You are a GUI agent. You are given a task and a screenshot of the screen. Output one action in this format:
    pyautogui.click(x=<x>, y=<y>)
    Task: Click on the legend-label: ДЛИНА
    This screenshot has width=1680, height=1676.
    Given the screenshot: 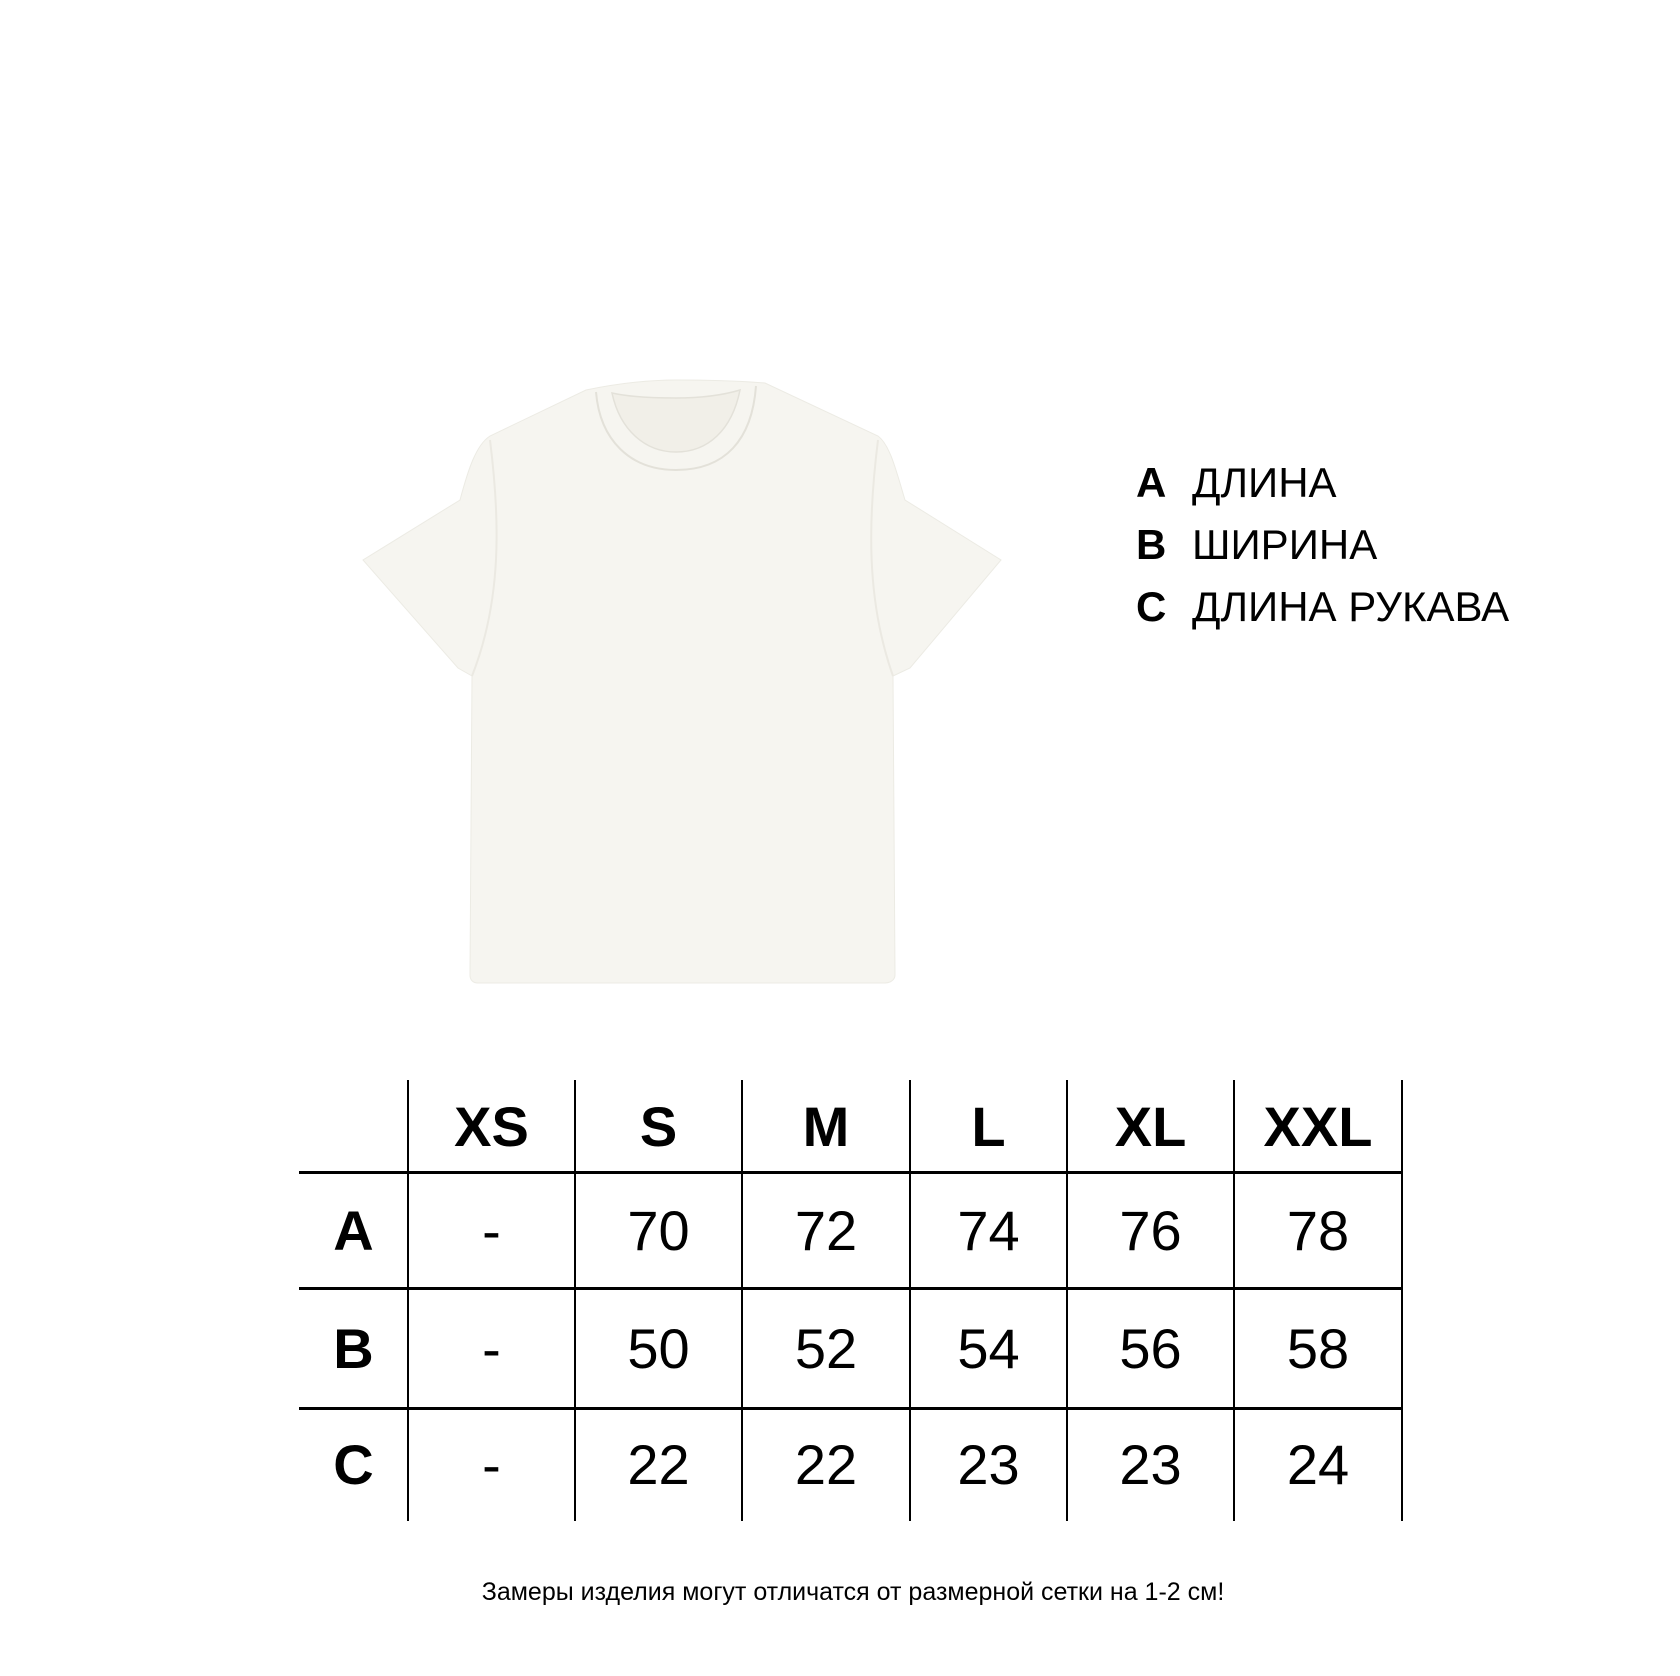 What is the action you would take?
    pyautogui.click(x=1264, y=482)
    